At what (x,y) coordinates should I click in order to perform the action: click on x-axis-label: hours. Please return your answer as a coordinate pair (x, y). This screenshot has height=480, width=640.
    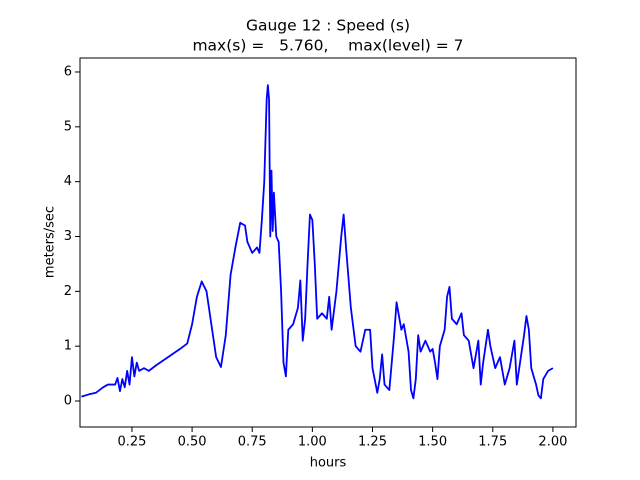
    Looking at the image, I should click on (328, 463).